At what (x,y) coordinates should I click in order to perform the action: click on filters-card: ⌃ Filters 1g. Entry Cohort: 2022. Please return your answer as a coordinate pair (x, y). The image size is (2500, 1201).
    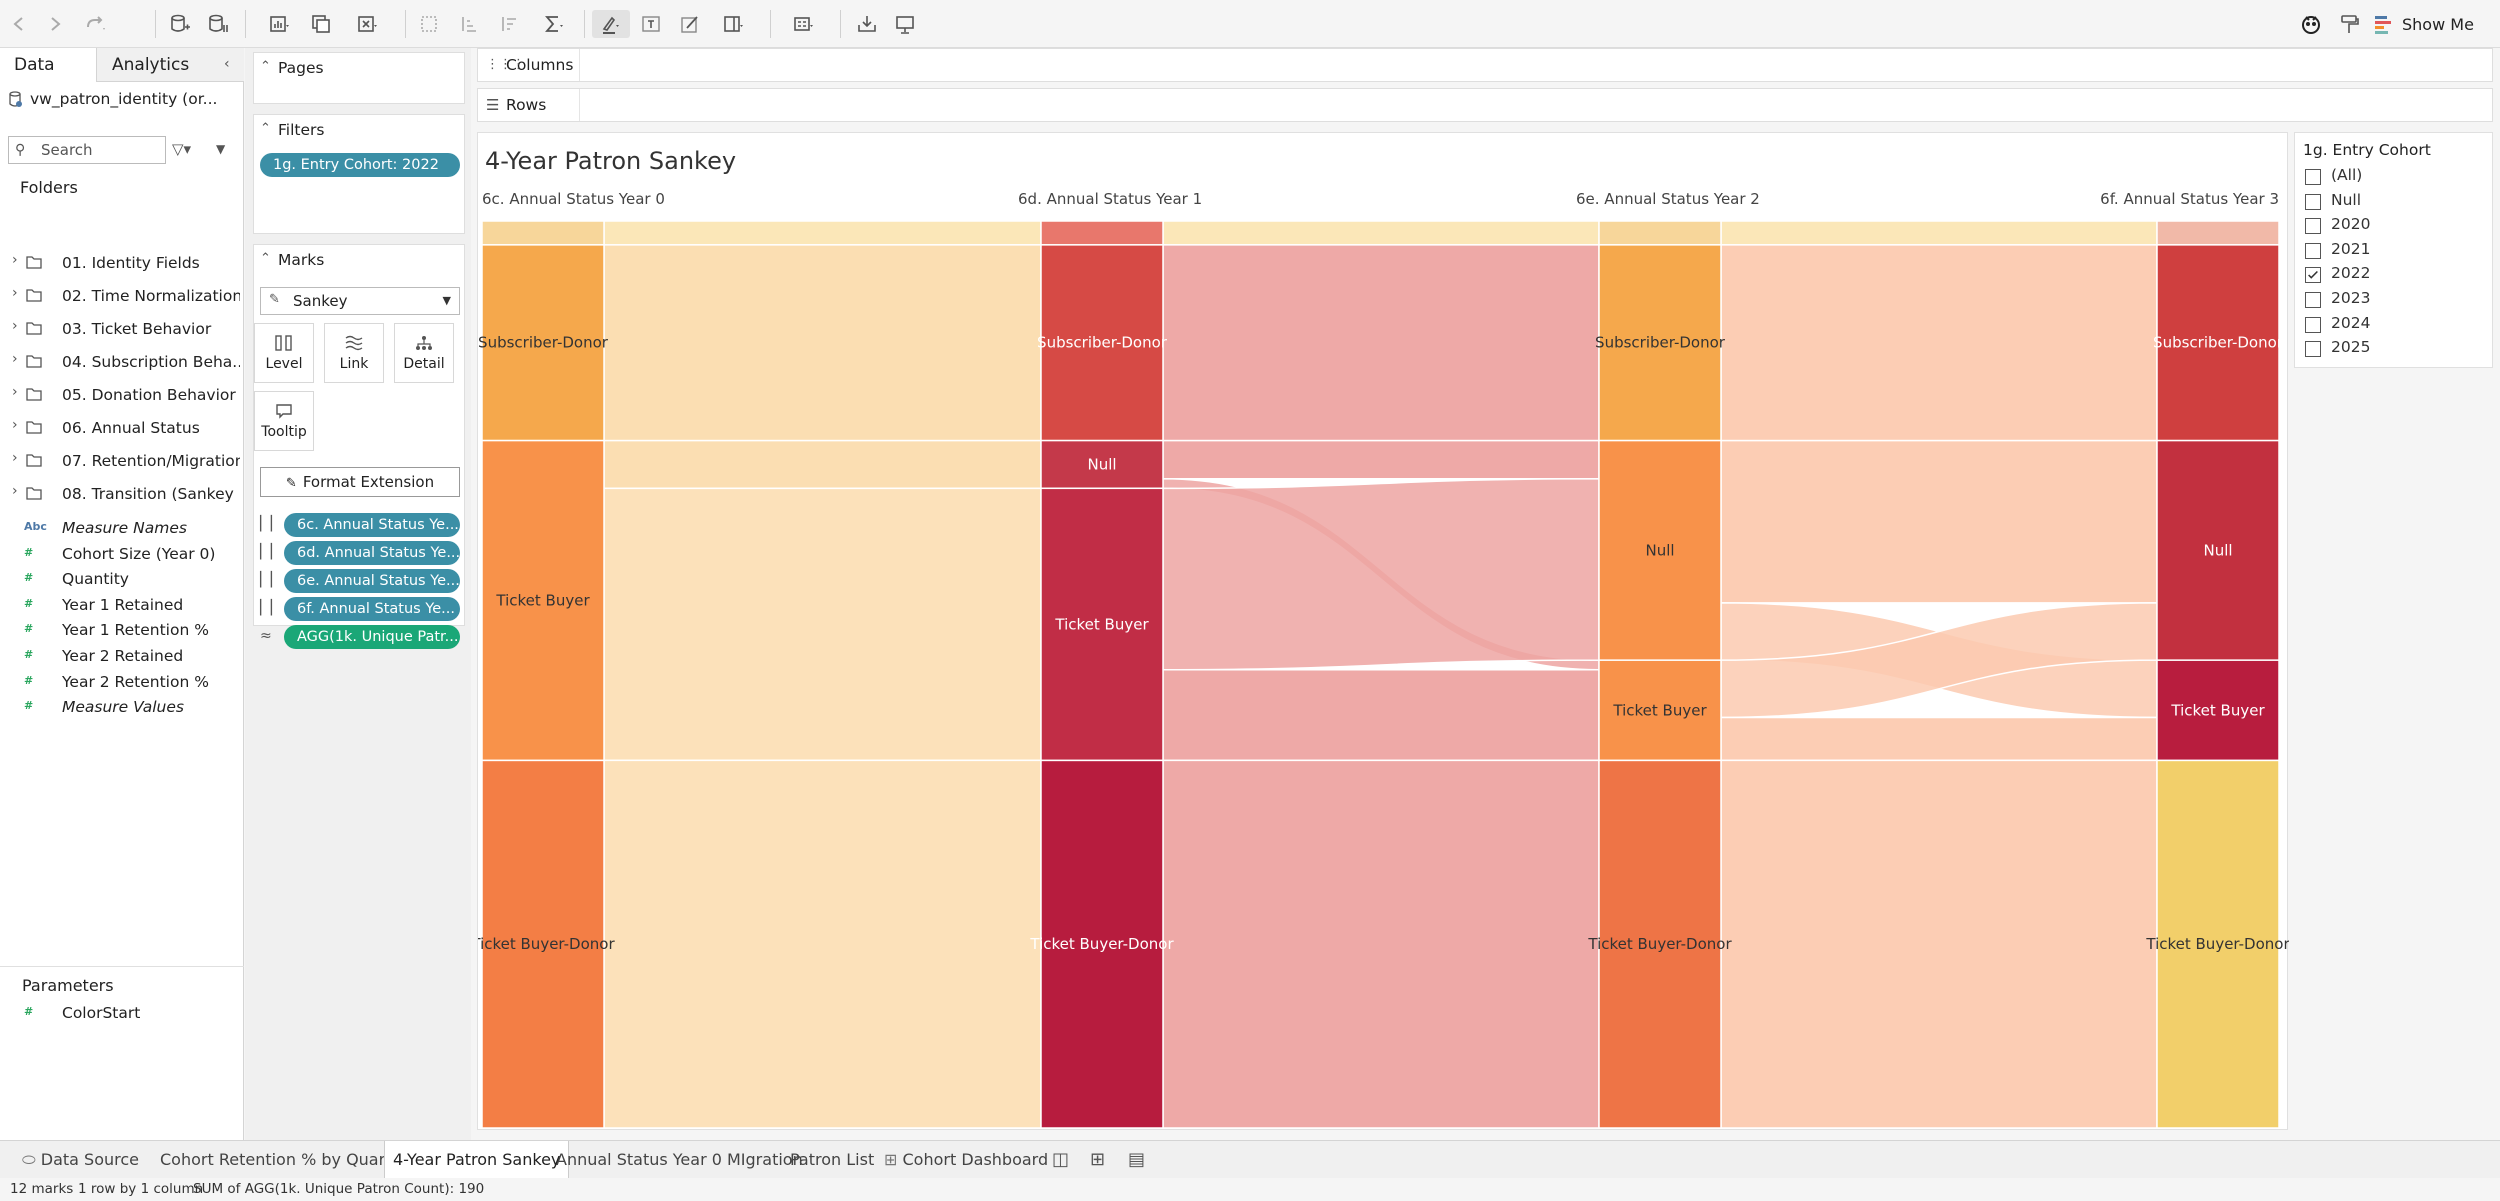
    Looking at the image, I should click on (359, 174).